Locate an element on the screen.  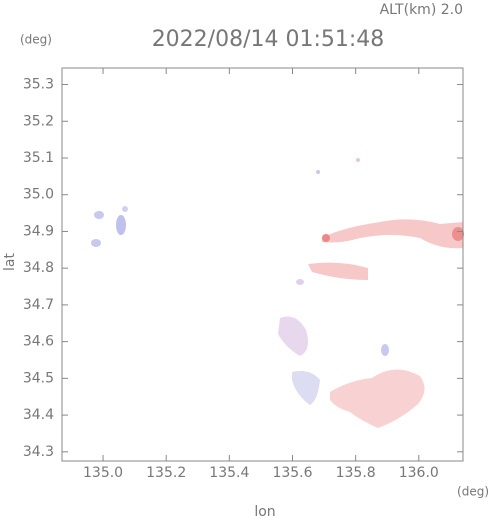
y-tick-label: 35.3 is located at coordinates (38, 85).